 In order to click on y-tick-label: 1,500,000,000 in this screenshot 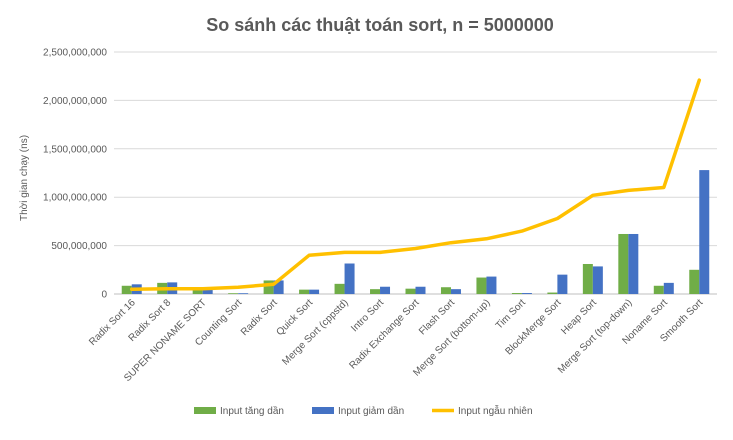, I will do `click(75, 149)`.